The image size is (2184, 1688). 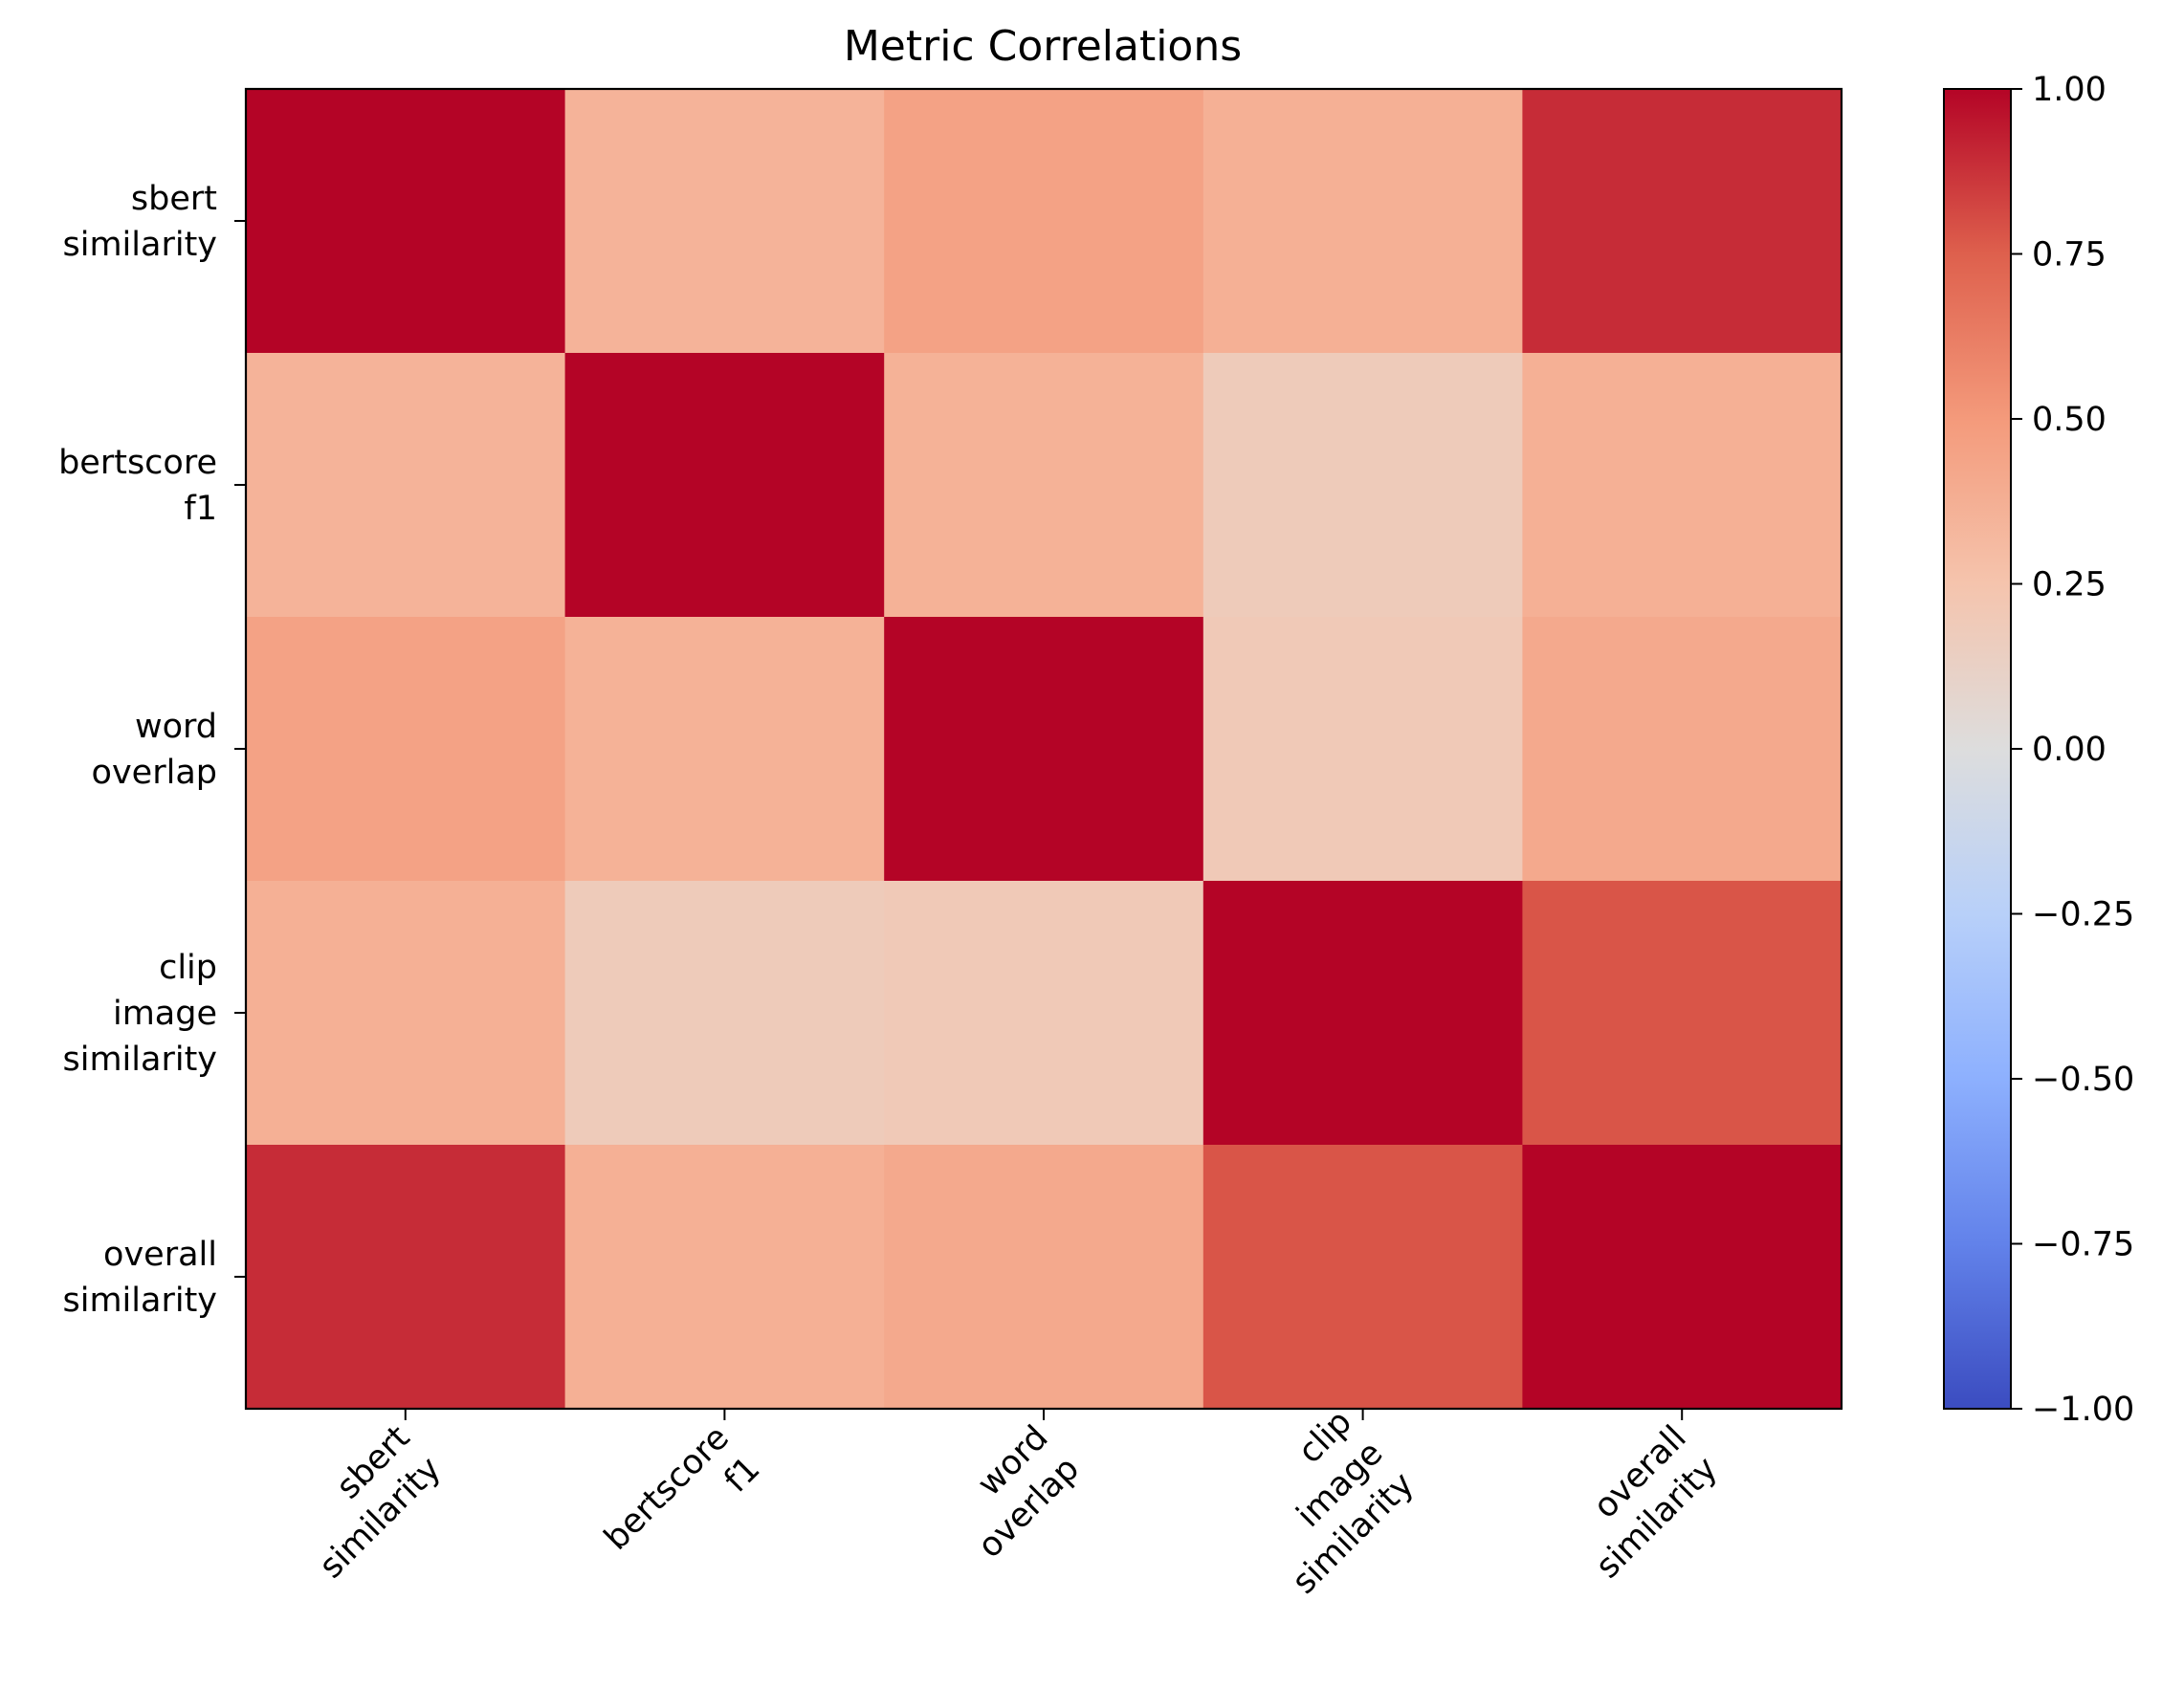 I want to click on x-tick-label: wordoverlap, so click(x=1013, y=1492).